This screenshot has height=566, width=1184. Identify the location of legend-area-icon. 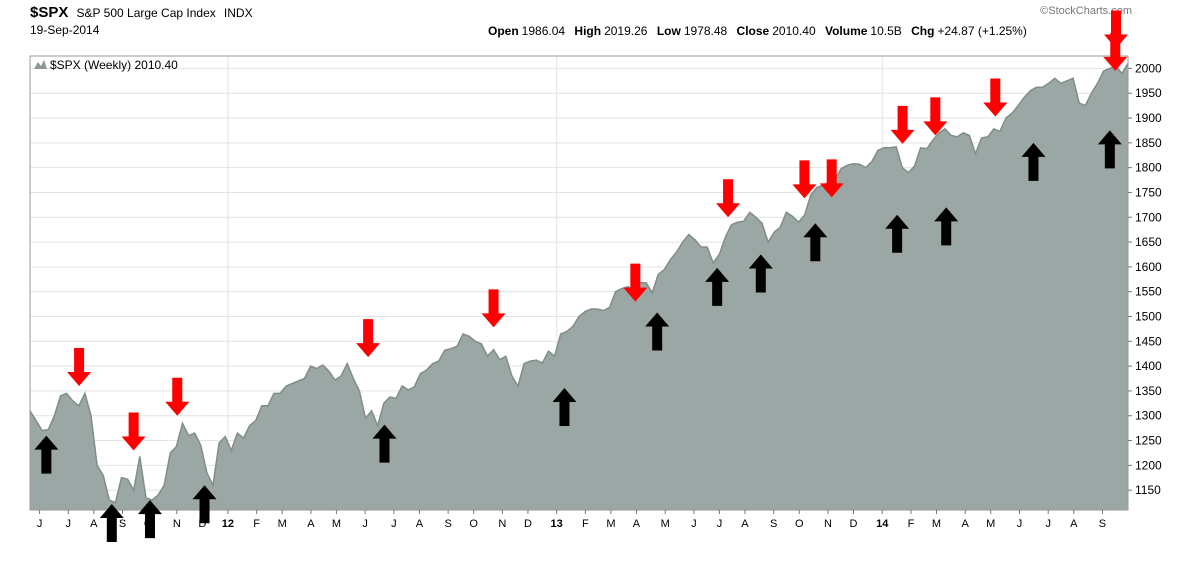
(40, 64).